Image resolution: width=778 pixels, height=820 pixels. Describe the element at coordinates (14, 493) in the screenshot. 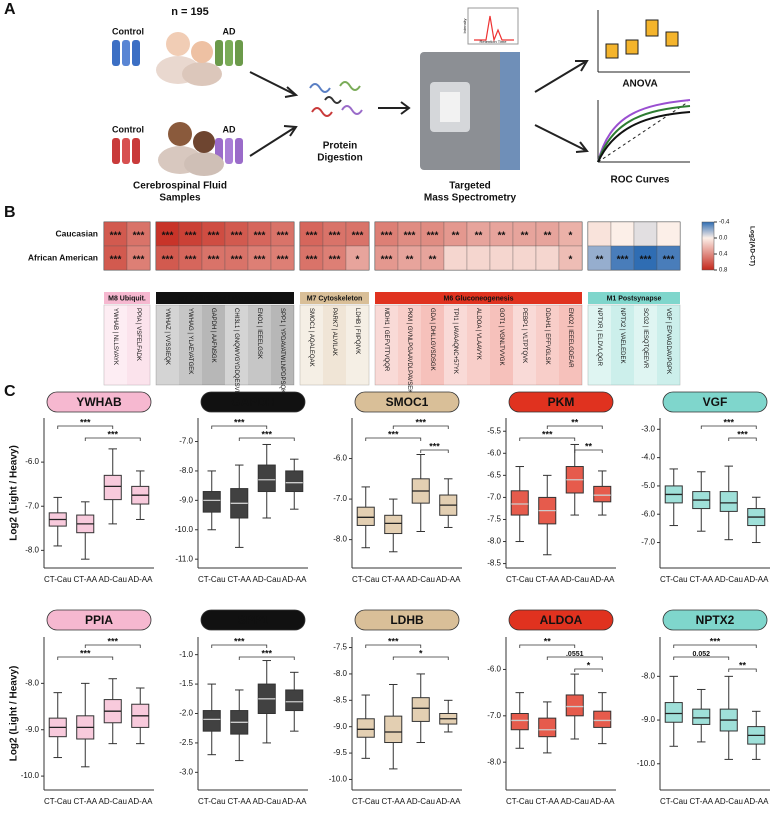

I see `y-axis-title: Log2 (Light / Heavy)` at that location.